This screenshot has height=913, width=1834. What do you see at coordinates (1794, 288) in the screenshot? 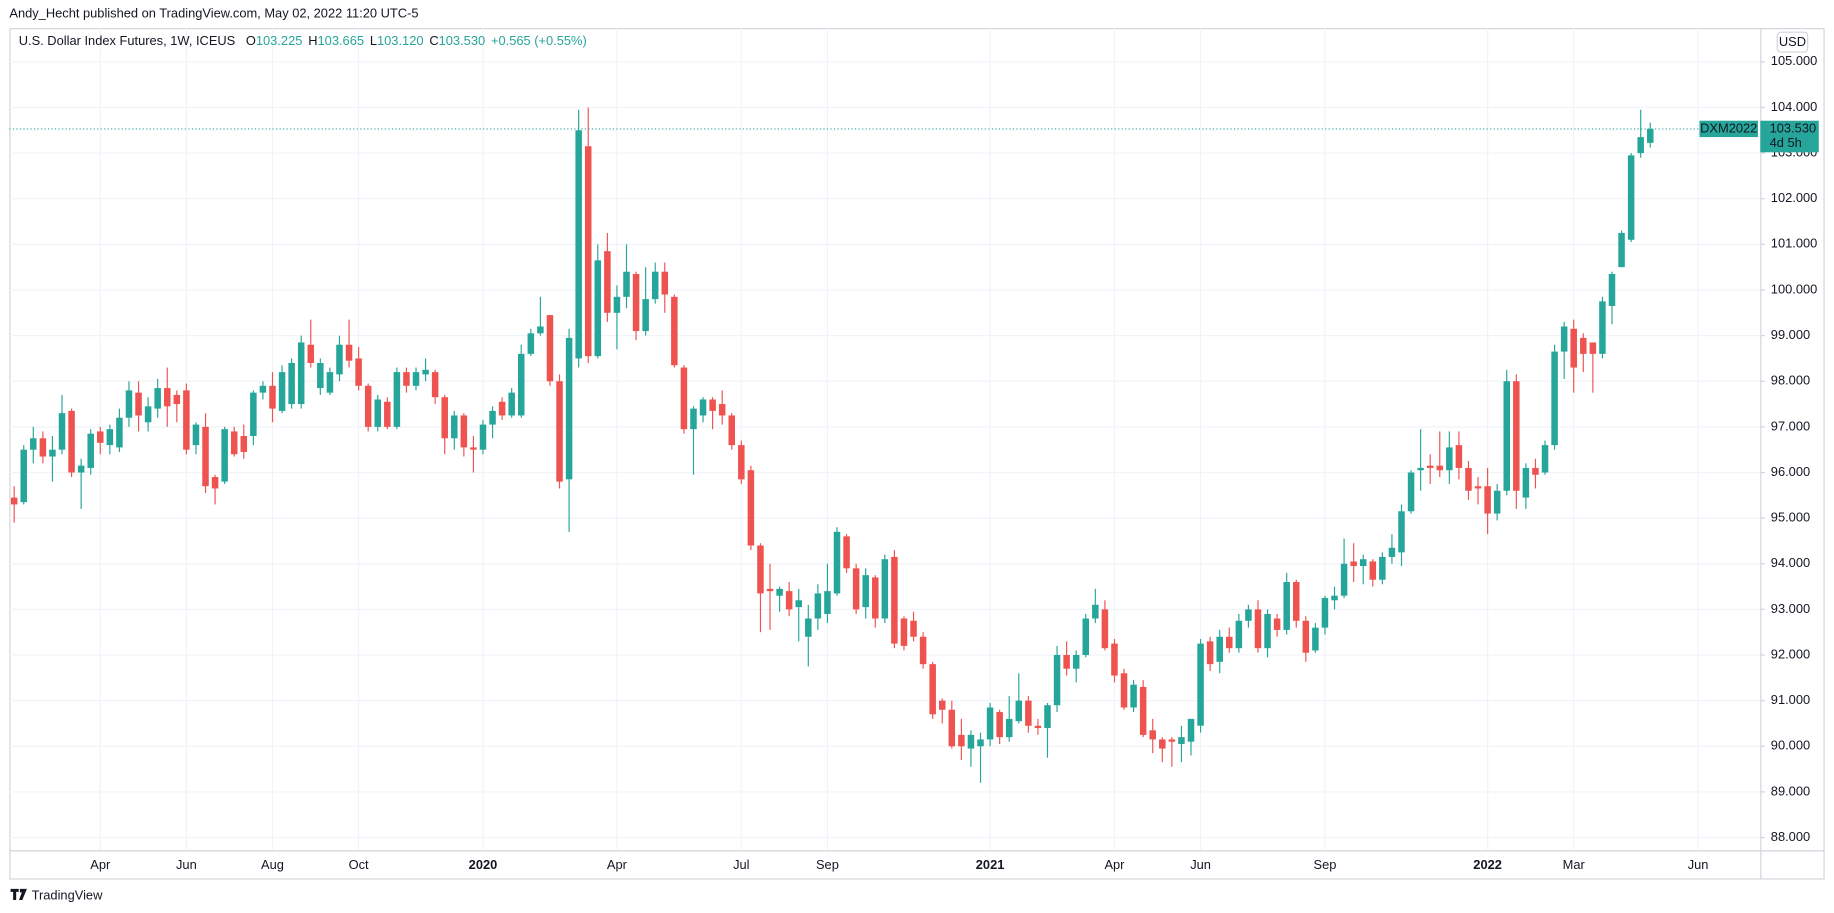
I see `y-tick-label: 100.000` at bounding box center [1794, 288].